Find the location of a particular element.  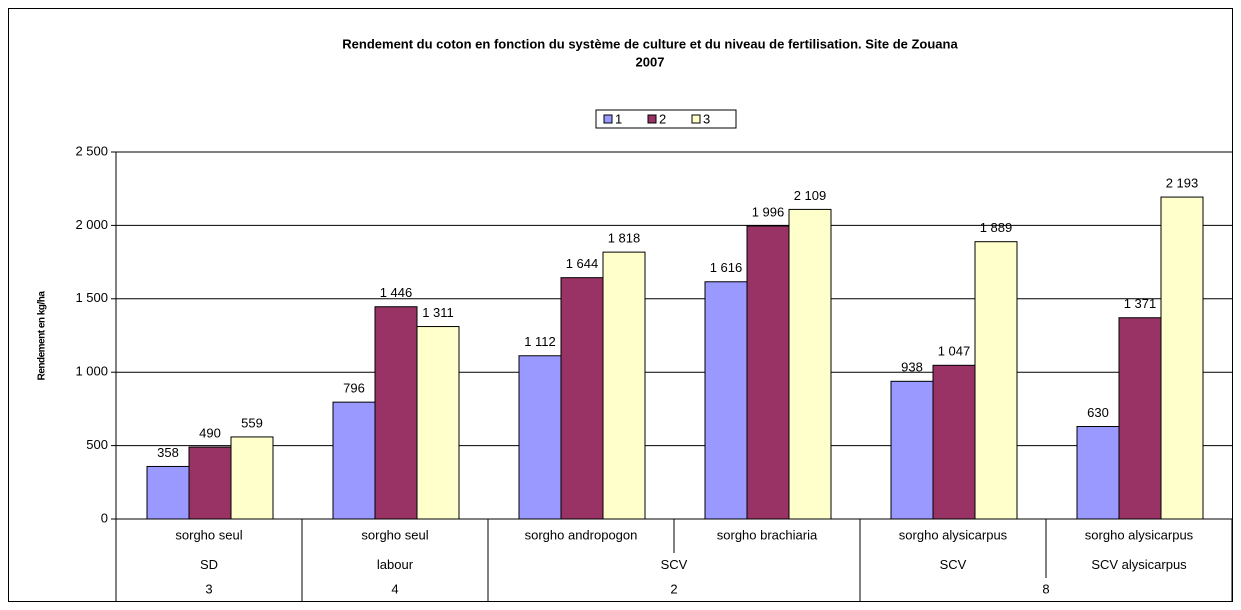

x-tick-label: 4 is located at coordinates (394, 588).